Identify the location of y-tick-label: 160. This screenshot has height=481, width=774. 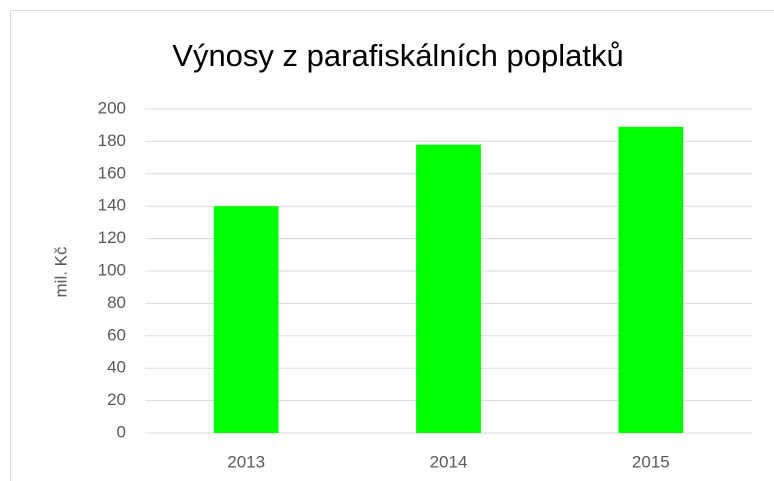
(112, 172).